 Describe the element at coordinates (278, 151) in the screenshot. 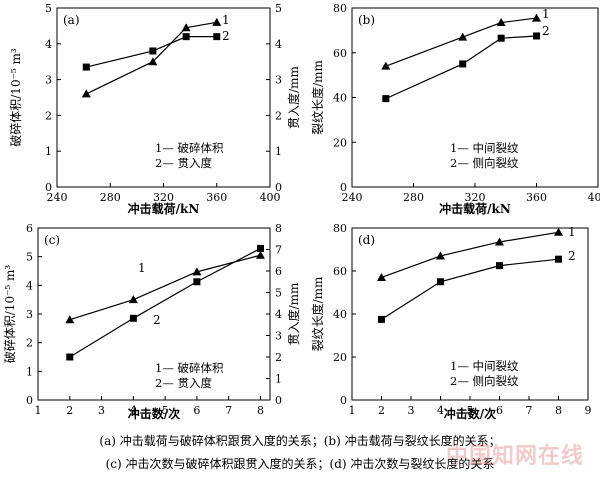

I see `y-tick-label-right-a: 1` at that location.